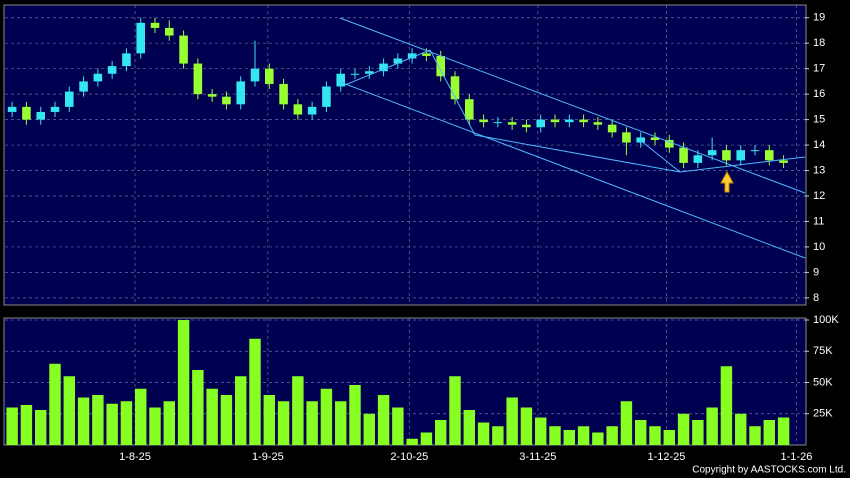 Image resolution: width=850 pixels, height=478 pixels. I want to click on copyright: Copyright by AASTOCKS.com Ltd., so click(769, 470).